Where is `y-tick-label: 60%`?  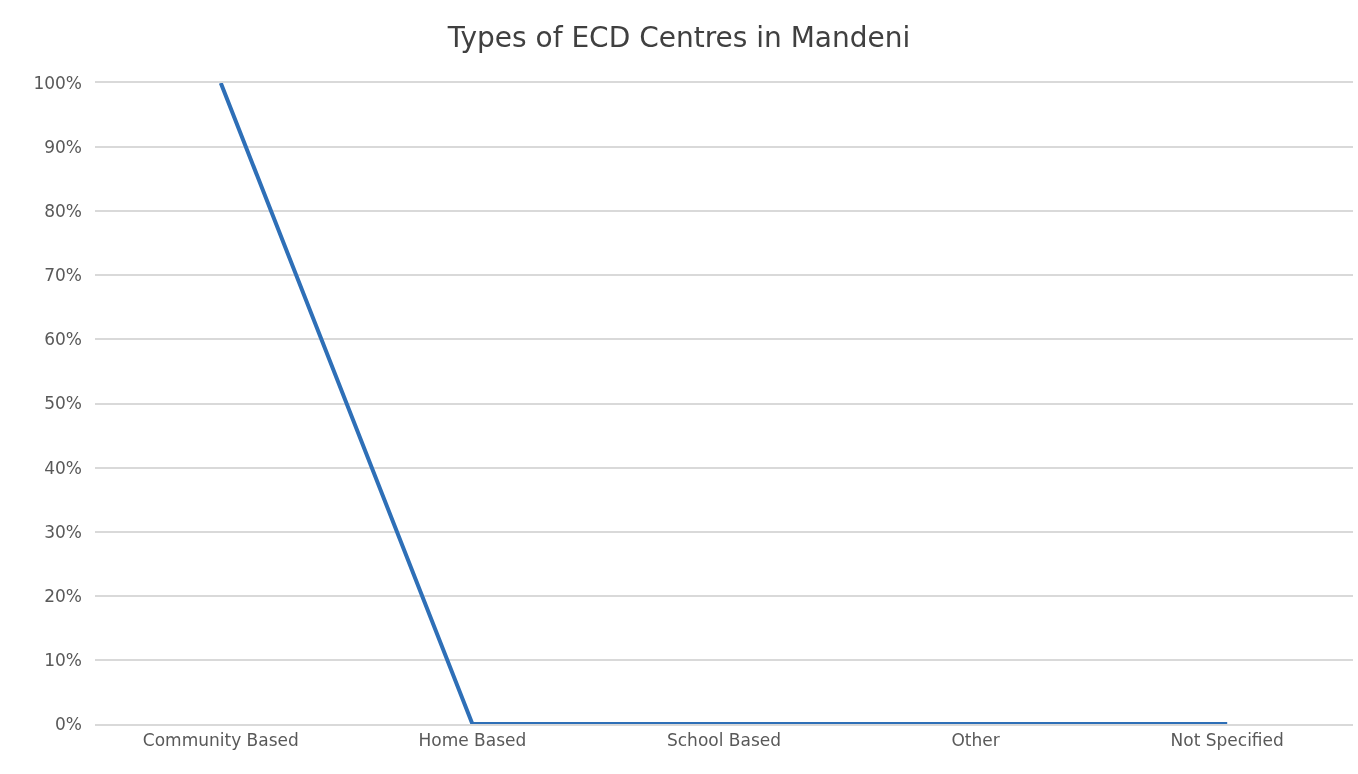 y-tick-label: 60% is located at coordinates (63, 339).